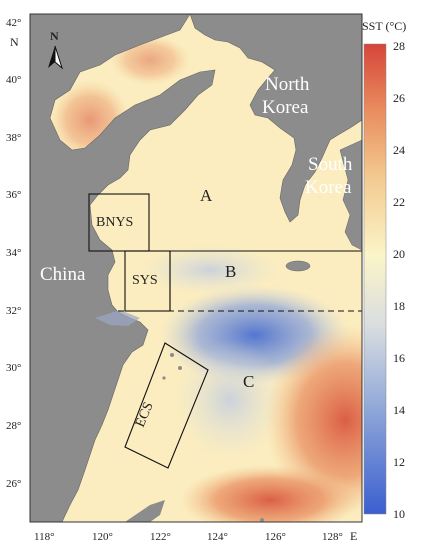 The height and width of the screenshot is (550, 422). Describe the element at coordinates (54, 36) in the screenshot. I see `north-arrow-label: N` at that location.